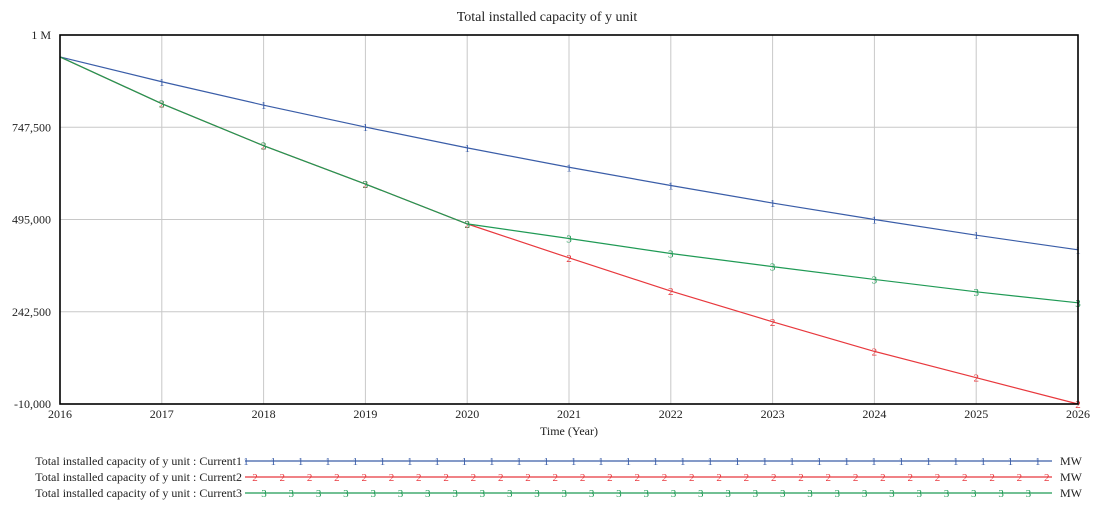  Describe the element at coordinates (162, 414) in the screenshot. I see `x-tick-label: 2017` at that location.